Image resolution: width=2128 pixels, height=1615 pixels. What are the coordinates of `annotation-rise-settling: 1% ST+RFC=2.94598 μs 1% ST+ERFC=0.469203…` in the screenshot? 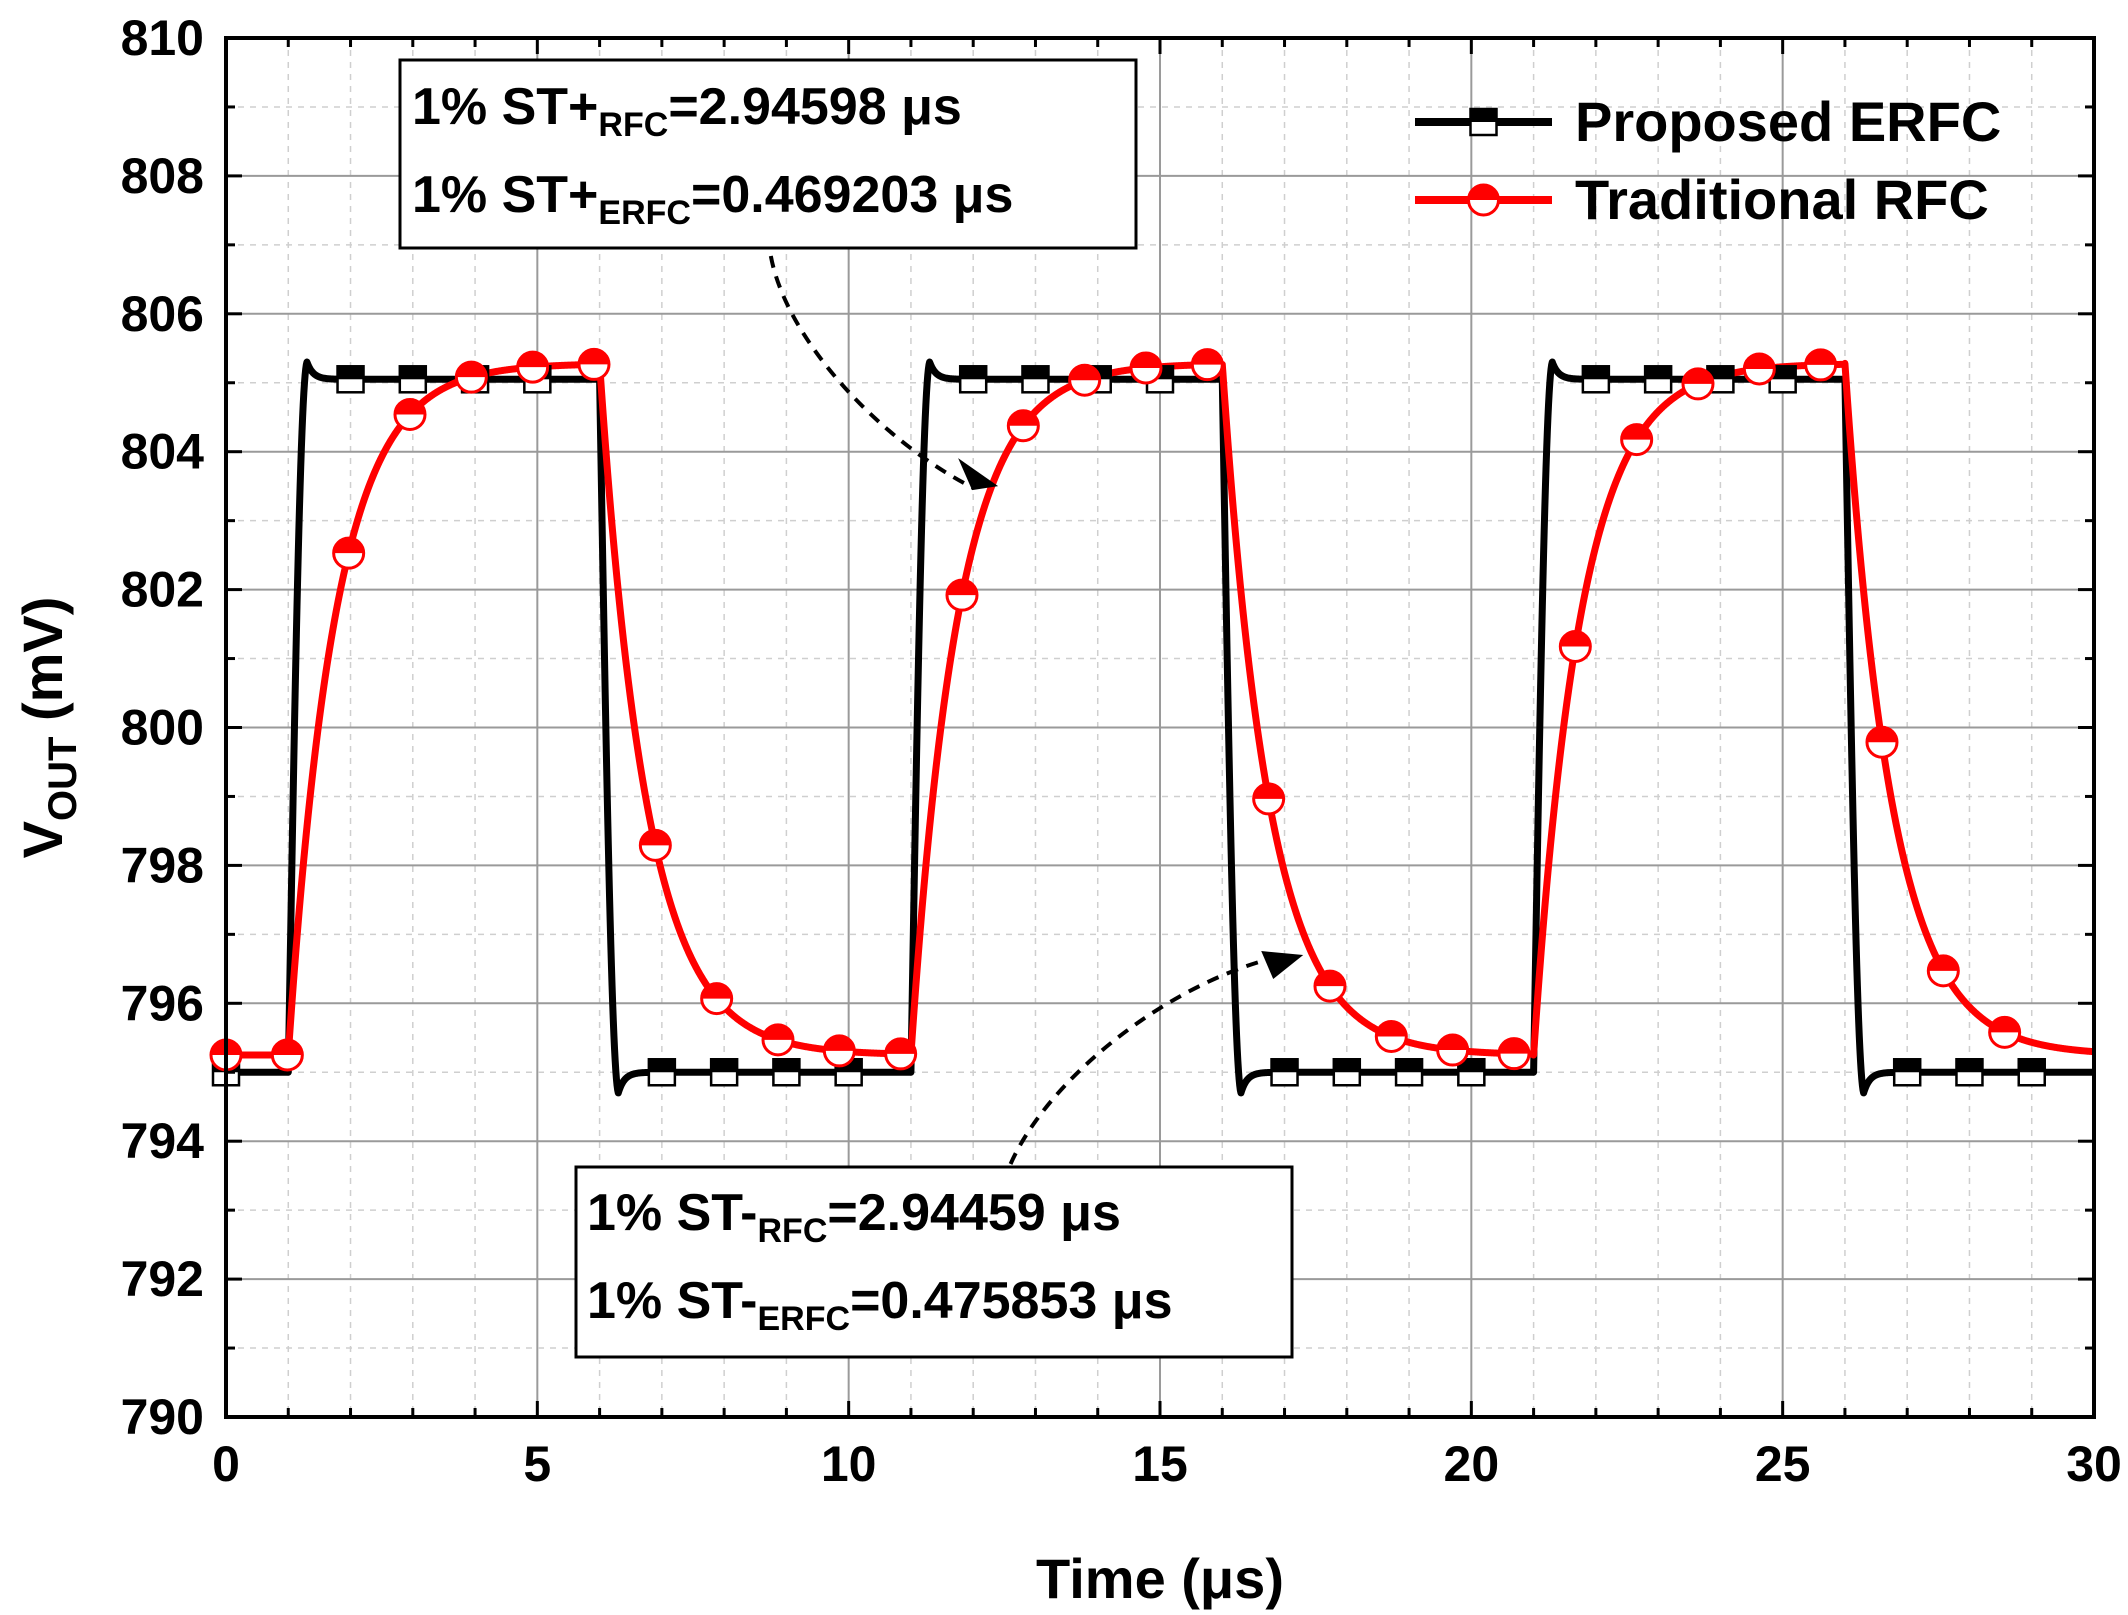 It's located at (768, 274).